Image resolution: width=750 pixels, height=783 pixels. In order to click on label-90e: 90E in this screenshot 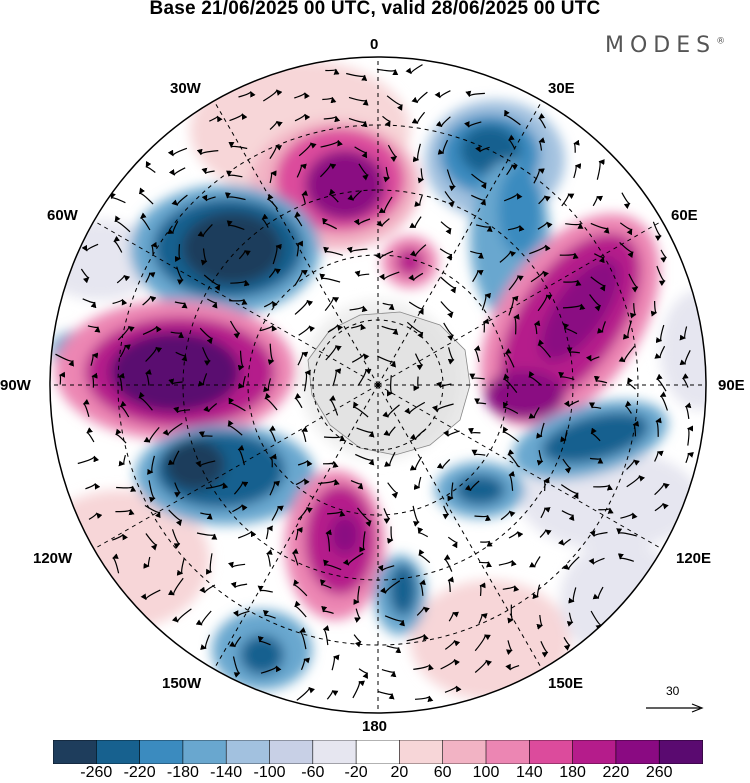, I will do `click(731, 385)`.